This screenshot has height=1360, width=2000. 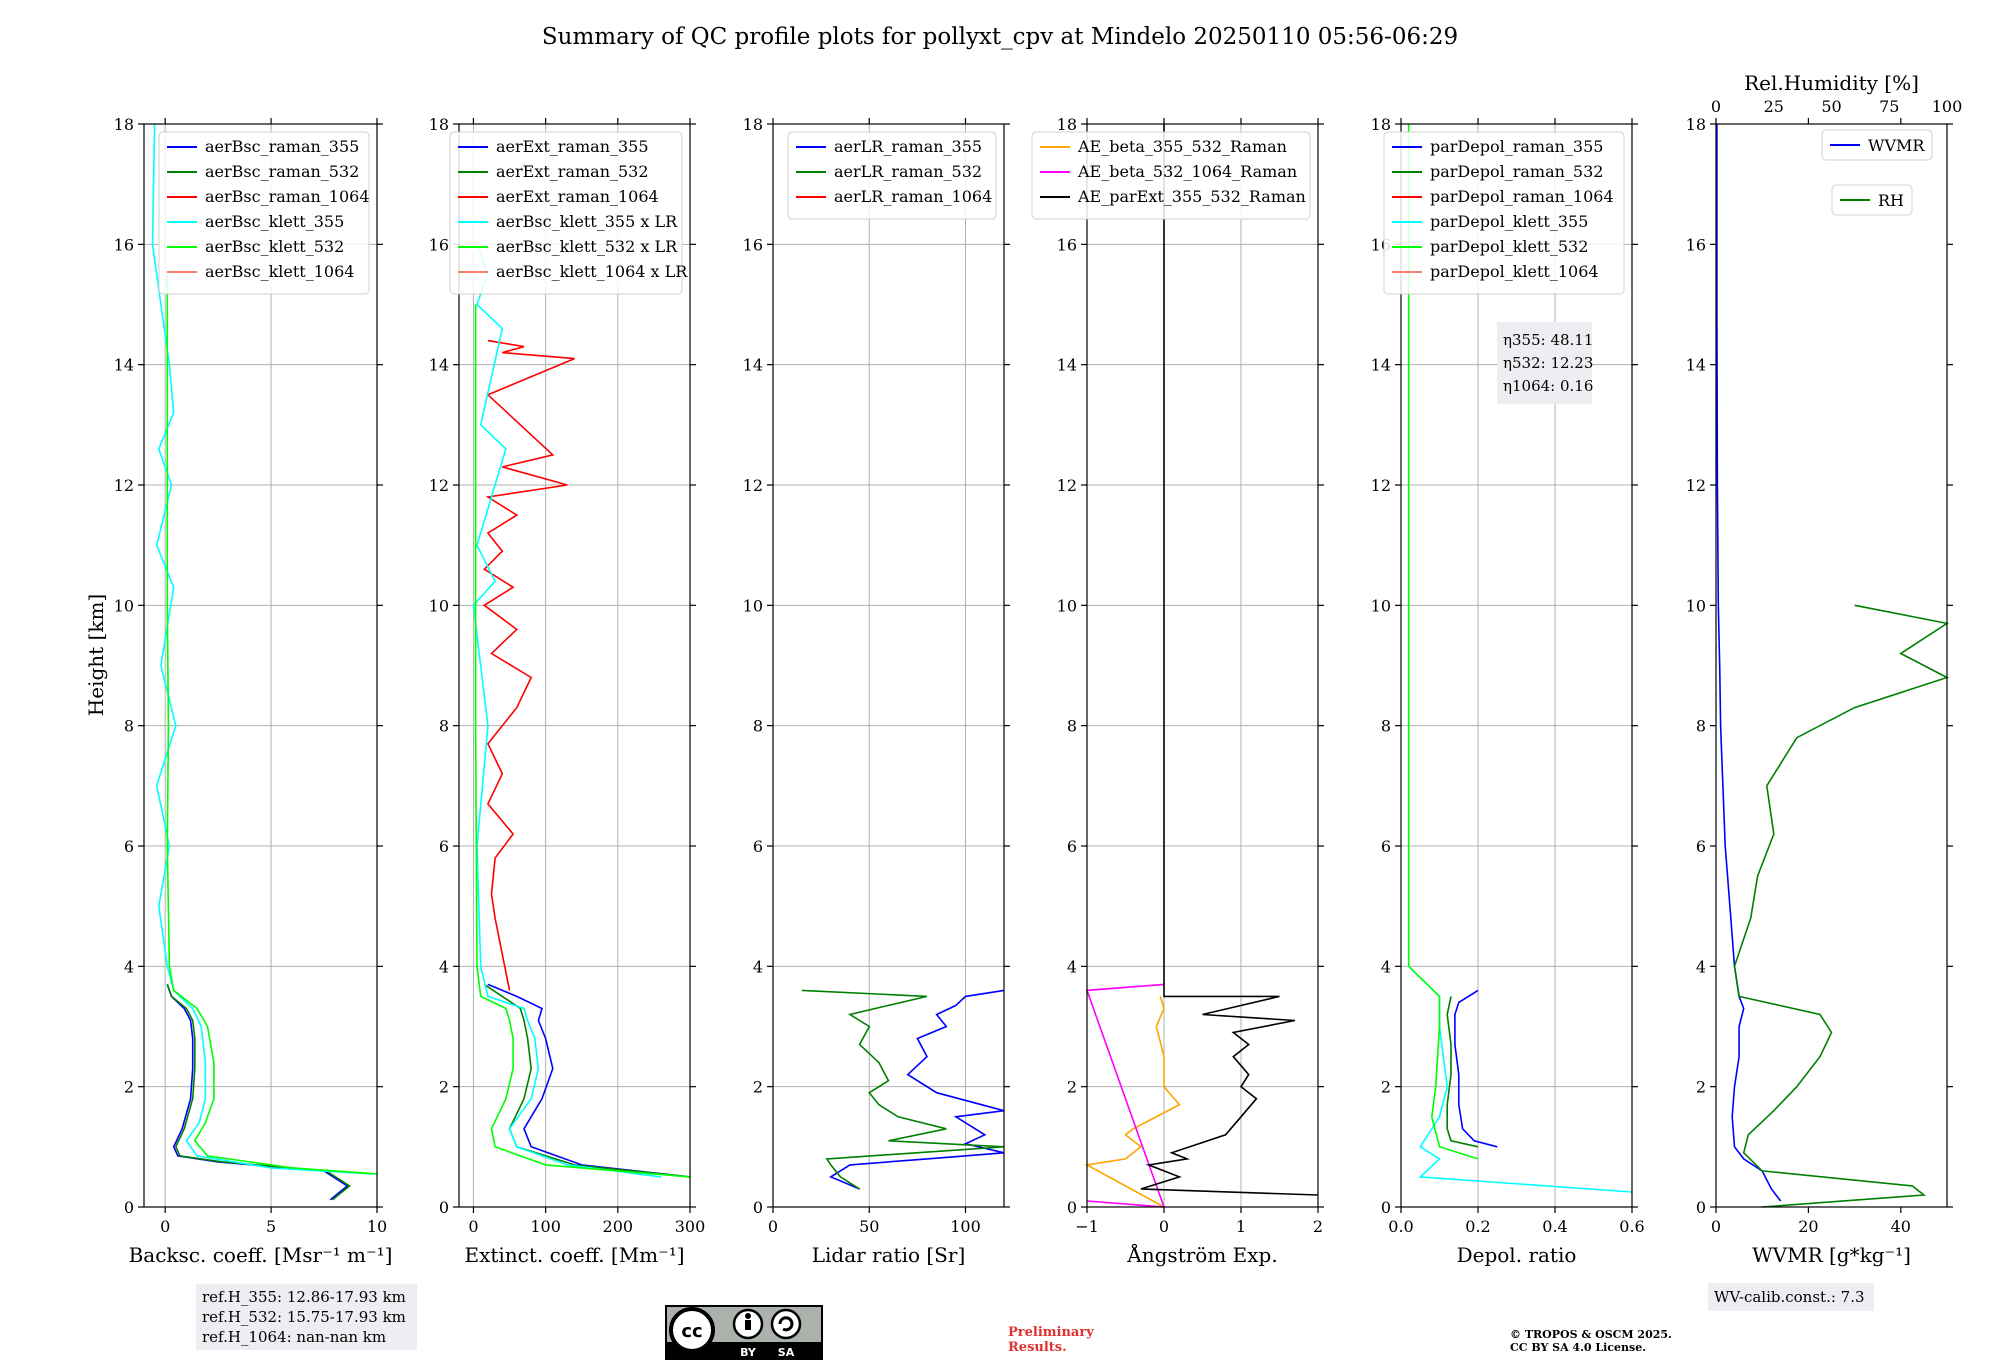 I want to click on ref-height-355: ref.H_355: 12.86-17.93 km, so click(x=304, y=1297).